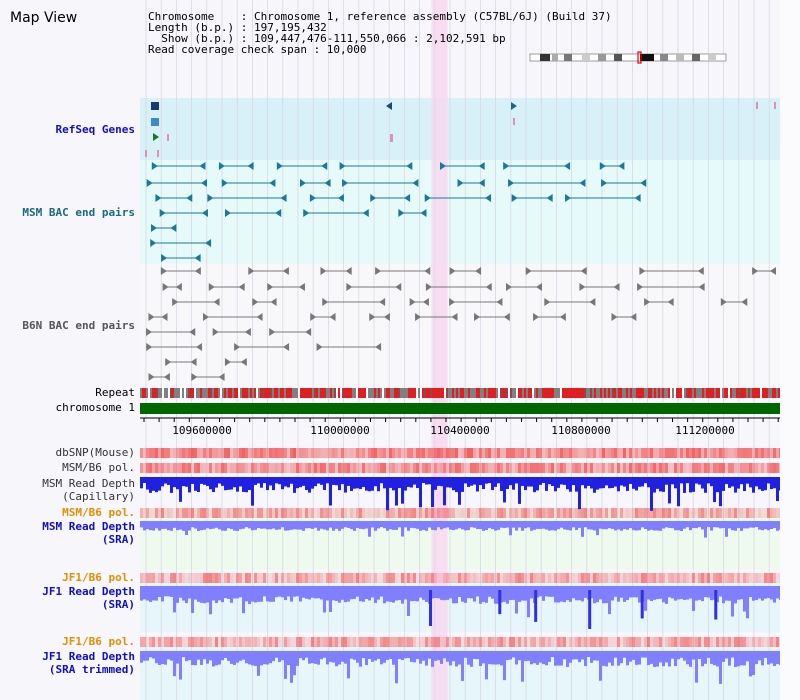 The width and height of the screenshot is (800, 700). I want to click on track-label-b6n-bac: B6N BAC end pairs, so click(78, 325).